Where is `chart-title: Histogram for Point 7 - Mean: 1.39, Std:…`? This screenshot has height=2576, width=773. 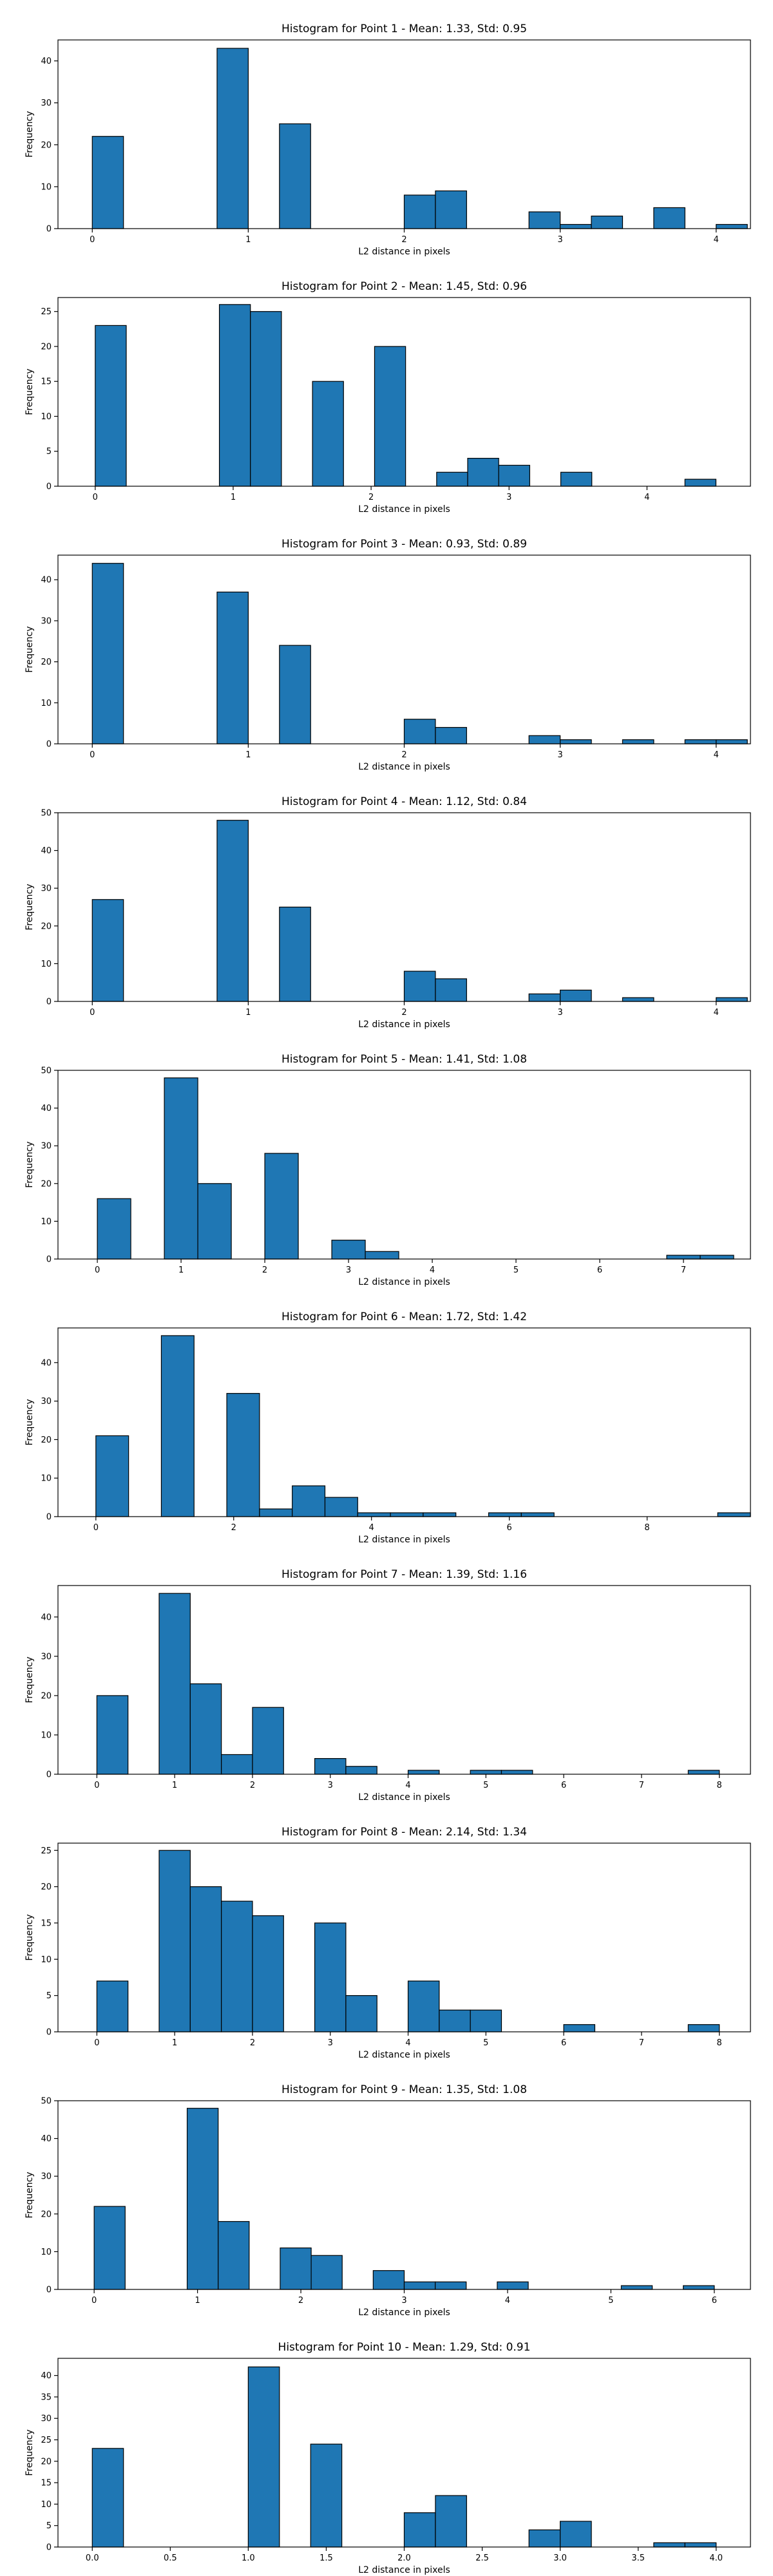
chart-title: Histogram for Point 7 - Mean: 1.39, Std:… is located at coordinates (404, 1574).